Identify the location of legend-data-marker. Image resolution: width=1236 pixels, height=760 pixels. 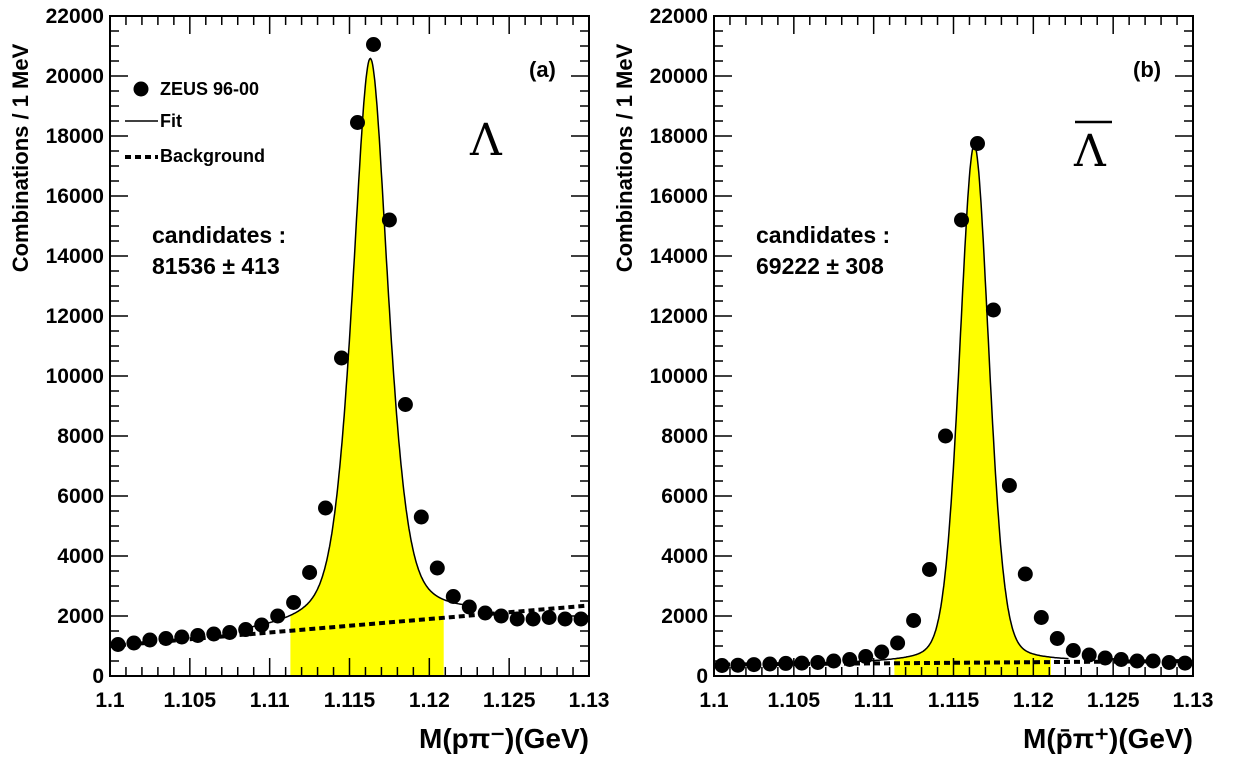
(141, 89).